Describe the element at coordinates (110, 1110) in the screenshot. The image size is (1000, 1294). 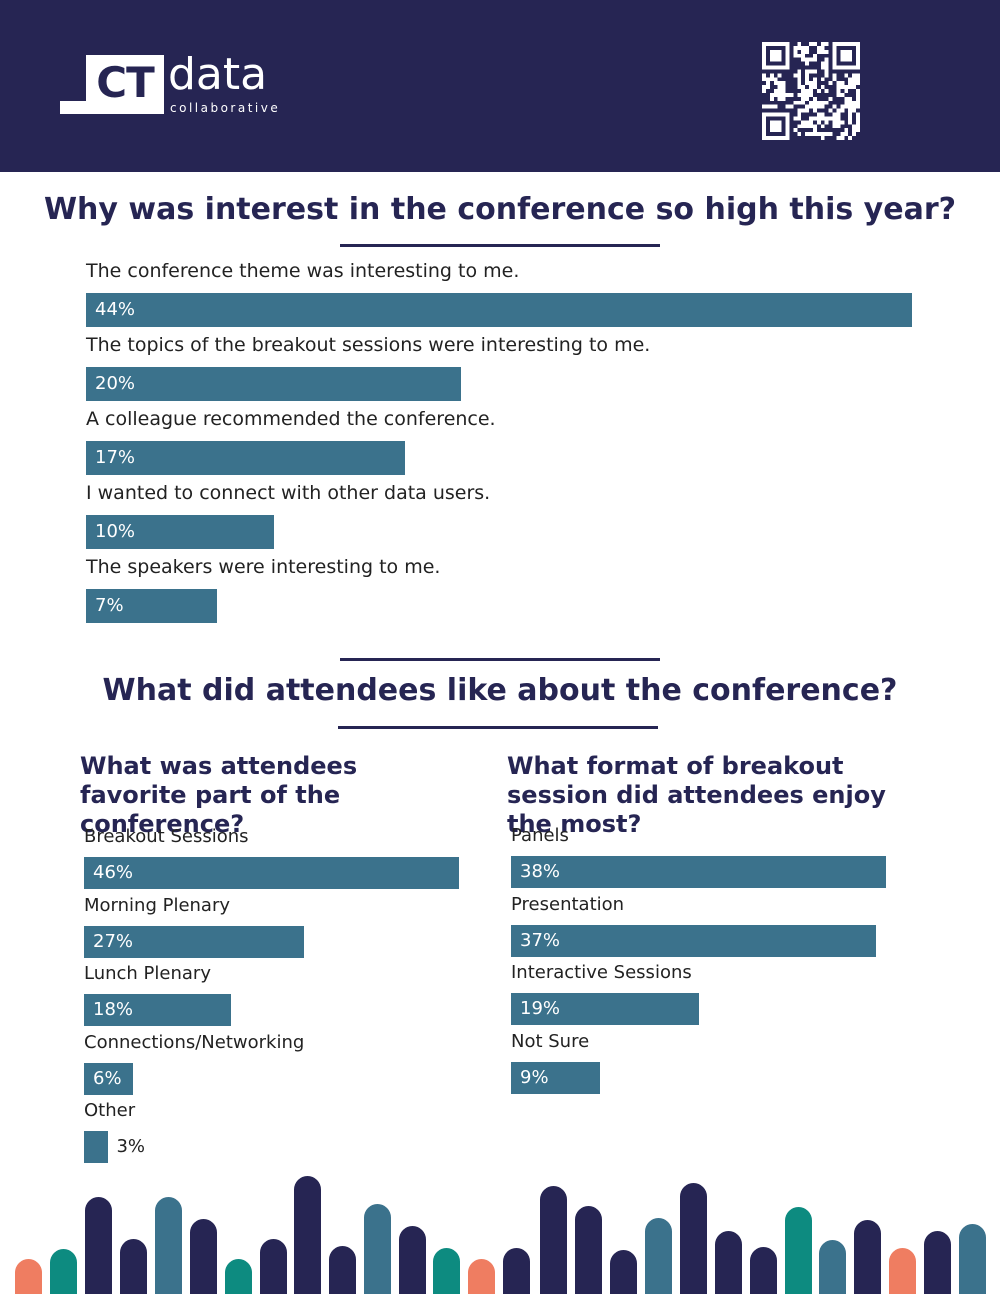
I see `category-label: Other` at that location.